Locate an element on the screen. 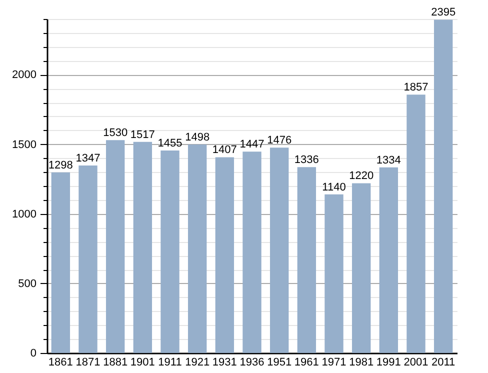  data-label: 1530 is located at coordinates (115, 133).